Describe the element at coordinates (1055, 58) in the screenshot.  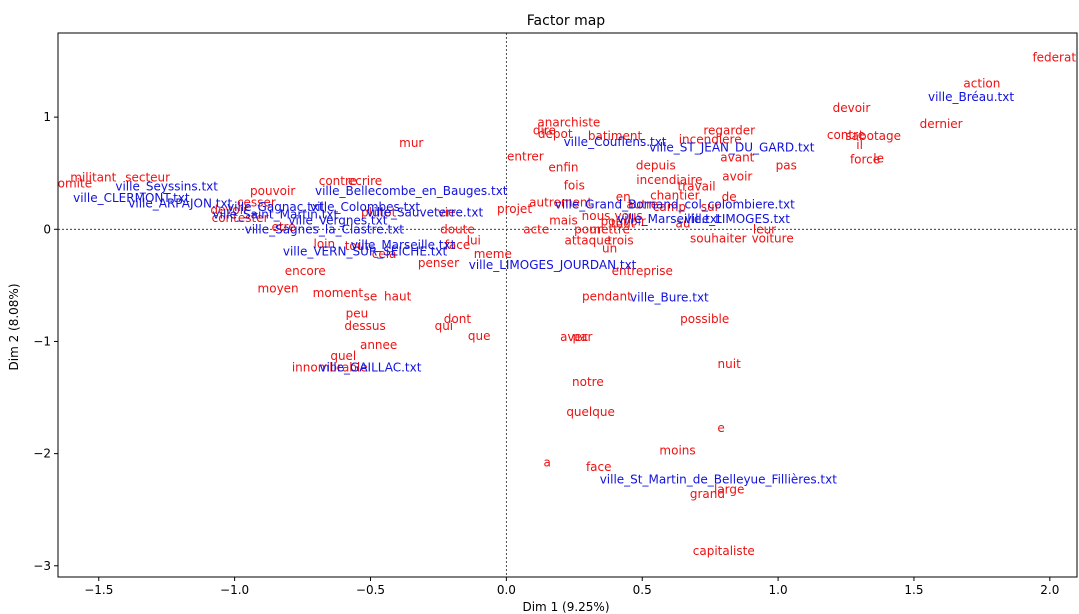
I see `word-label: federation` at that location.